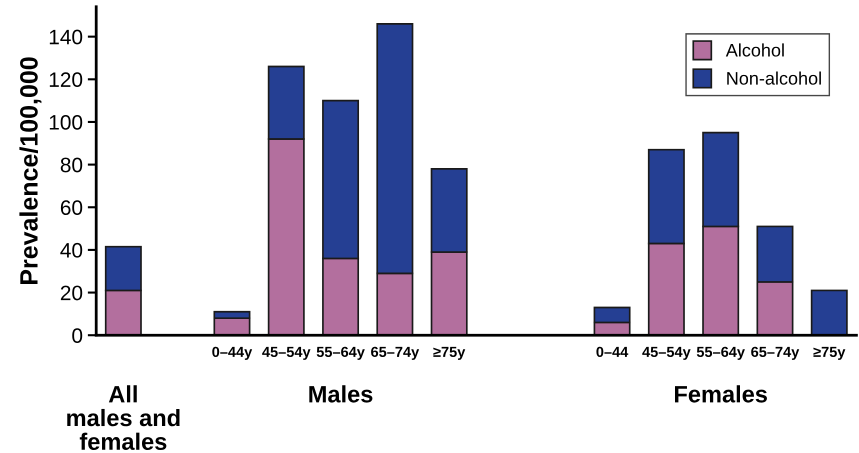 The image size is (859, 453). Describe the element at coordinates (340, 394) in the screenshot. I see `text: Males` at that location.